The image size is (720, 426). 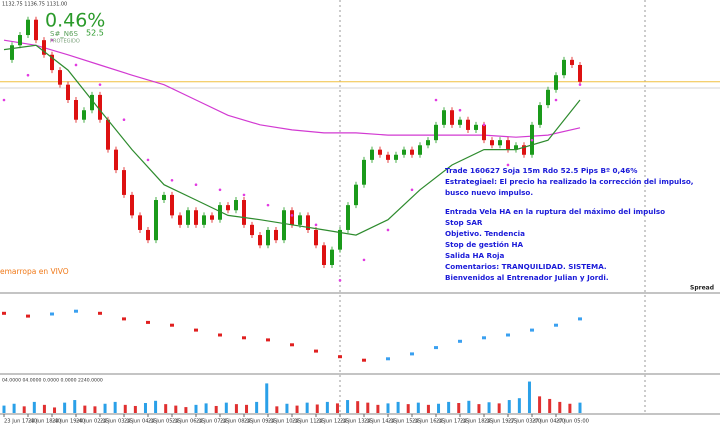 What do you see at coordinates (34, 271) in the screenshot?
I see `live-label: emarropa en VIVO` at bounding box center [34, 271].